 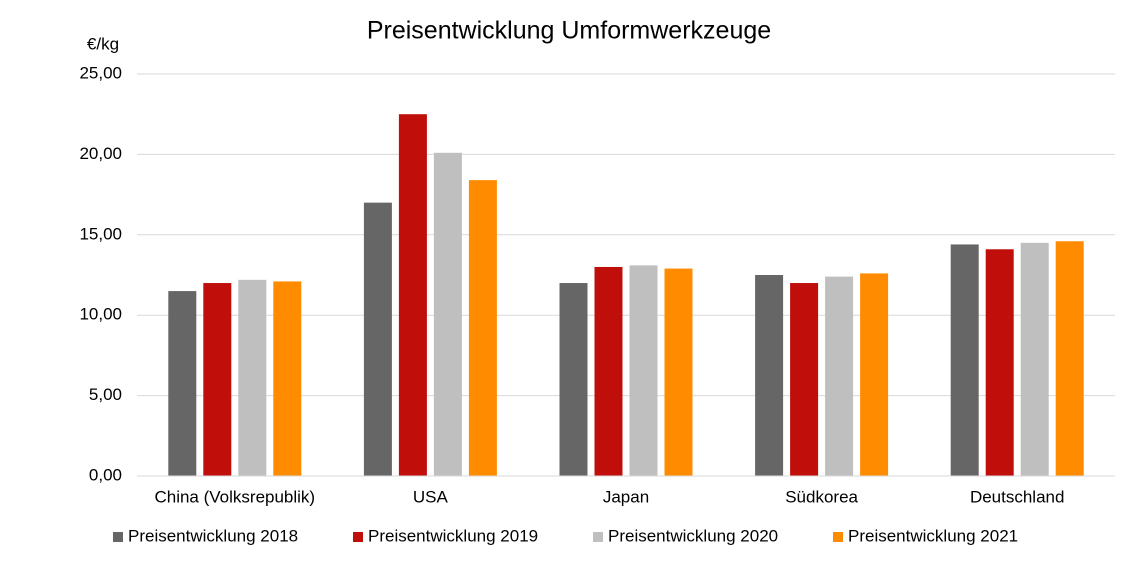 What do you see at coordinates (626, 496) in the screenshot?
I see `x-tick-label: Japan` at bounding box center [626, 496].